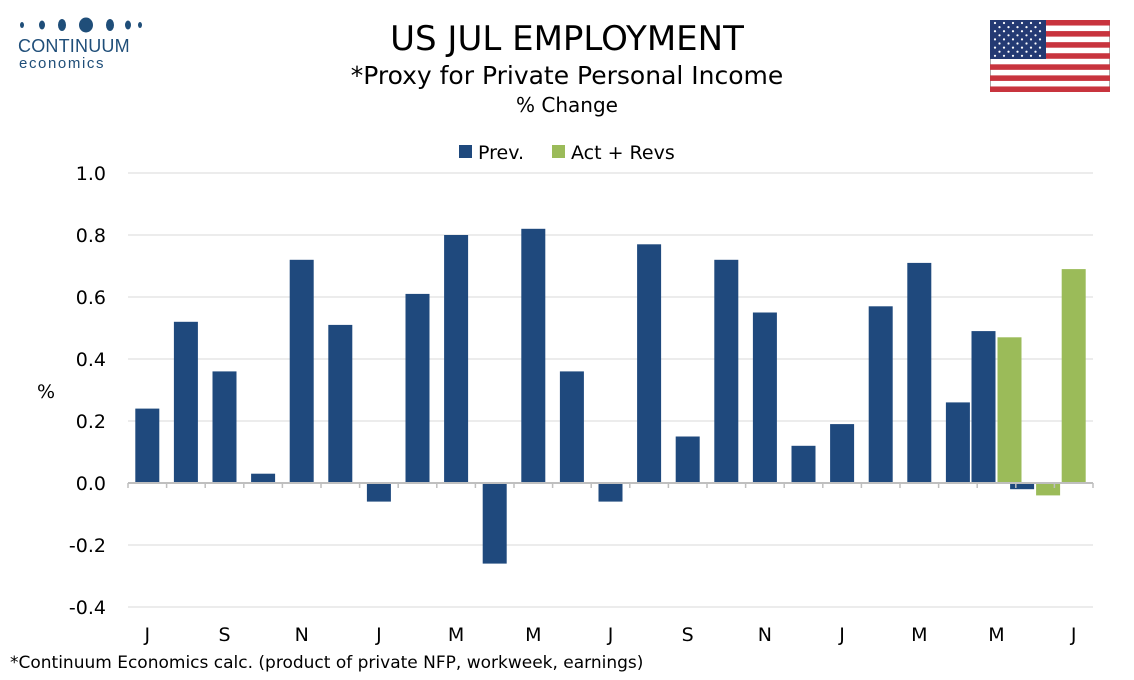 This screenshot has width=1134, height=680. What do you see at coordinates (87, 608) in the screenshot?
I see `y-tick-label: -0.4` at bounding box center [87, 608].